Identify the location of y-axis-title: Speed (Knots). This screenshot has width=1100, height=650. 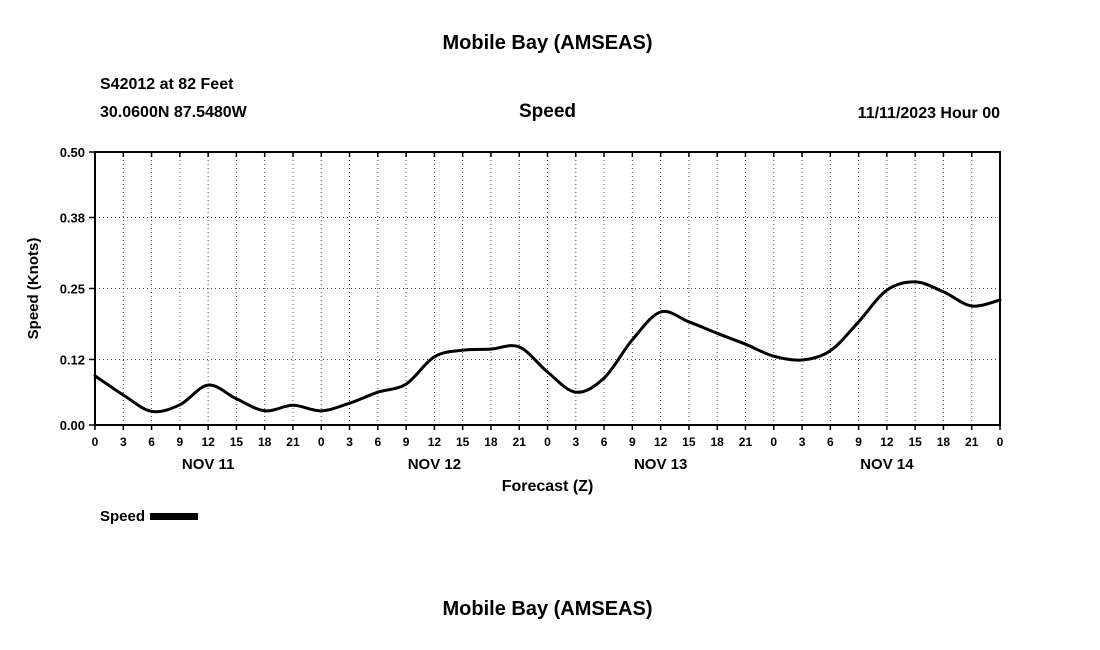
(33, 289).